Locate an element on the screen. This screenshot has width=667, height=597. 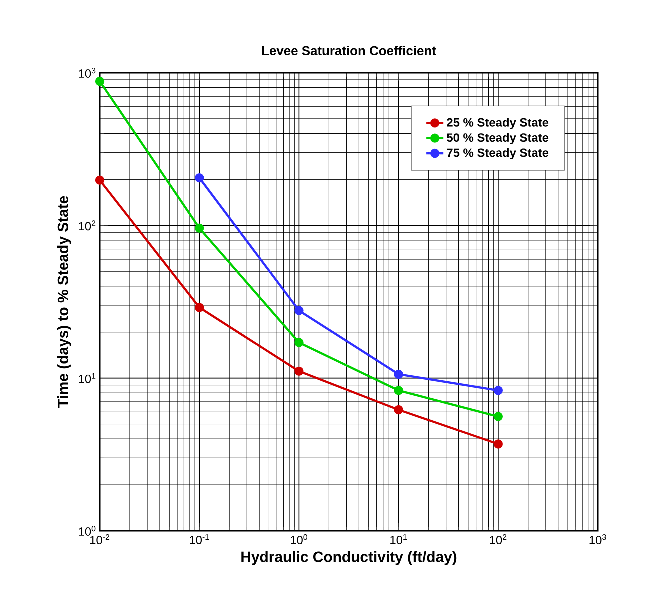
legend-label: 75 % Steady State is located at coordinates (498, 154).